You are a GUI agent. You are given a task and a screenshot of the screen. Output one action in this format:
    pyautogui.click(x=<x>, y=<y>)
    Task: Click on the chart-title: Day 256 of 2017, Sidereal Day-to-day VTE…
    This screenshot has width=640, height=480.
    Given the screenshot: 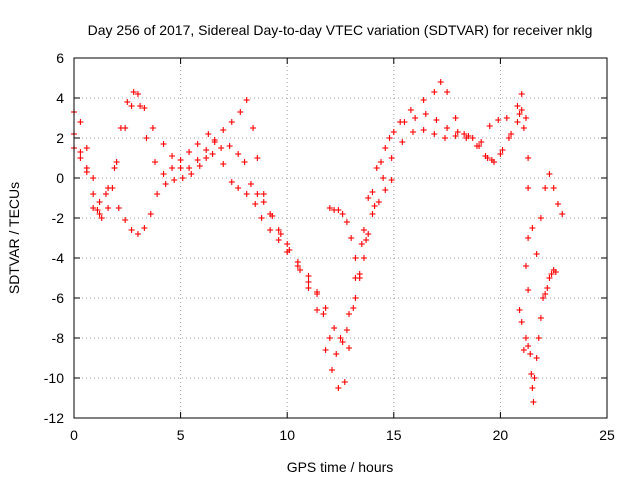 What is the action you would take?
    pyautogui.click(x=340, y=30)
    